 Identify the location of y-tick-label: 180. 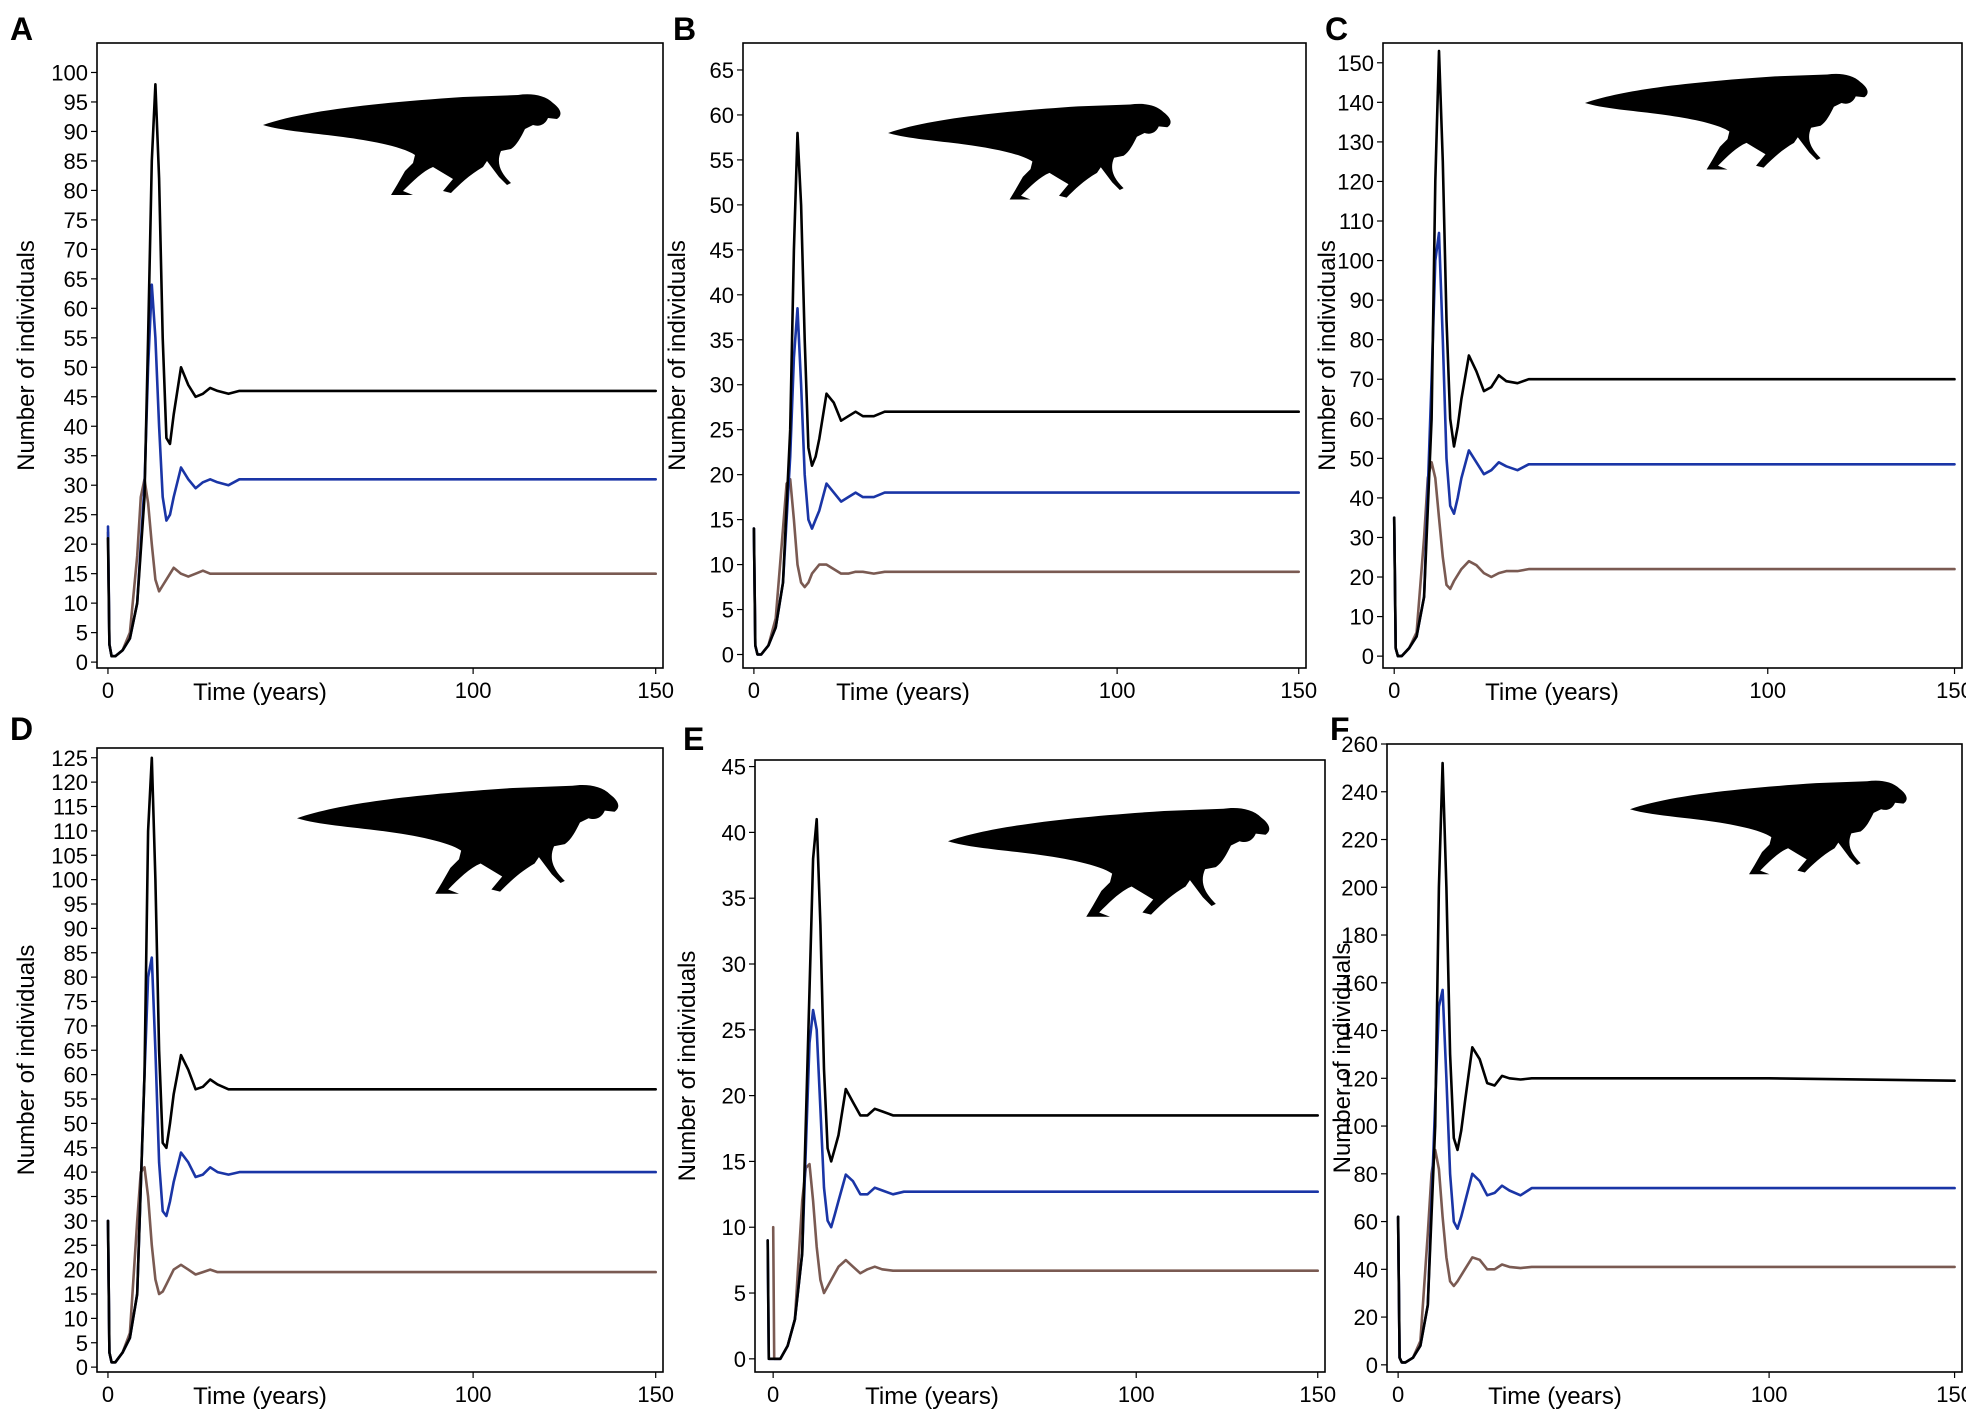
(1359, 935).